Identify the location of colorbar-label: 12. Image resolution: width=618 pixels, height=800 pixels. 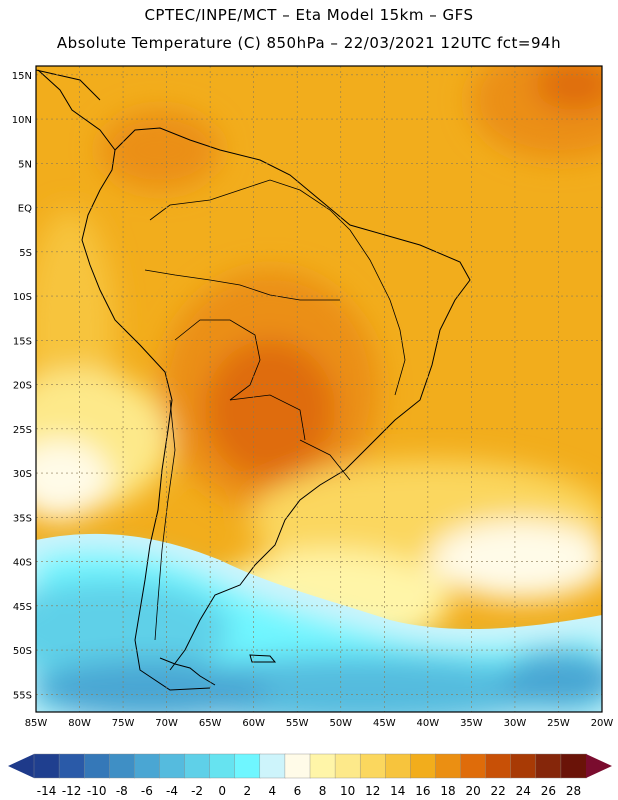
(372, 791).